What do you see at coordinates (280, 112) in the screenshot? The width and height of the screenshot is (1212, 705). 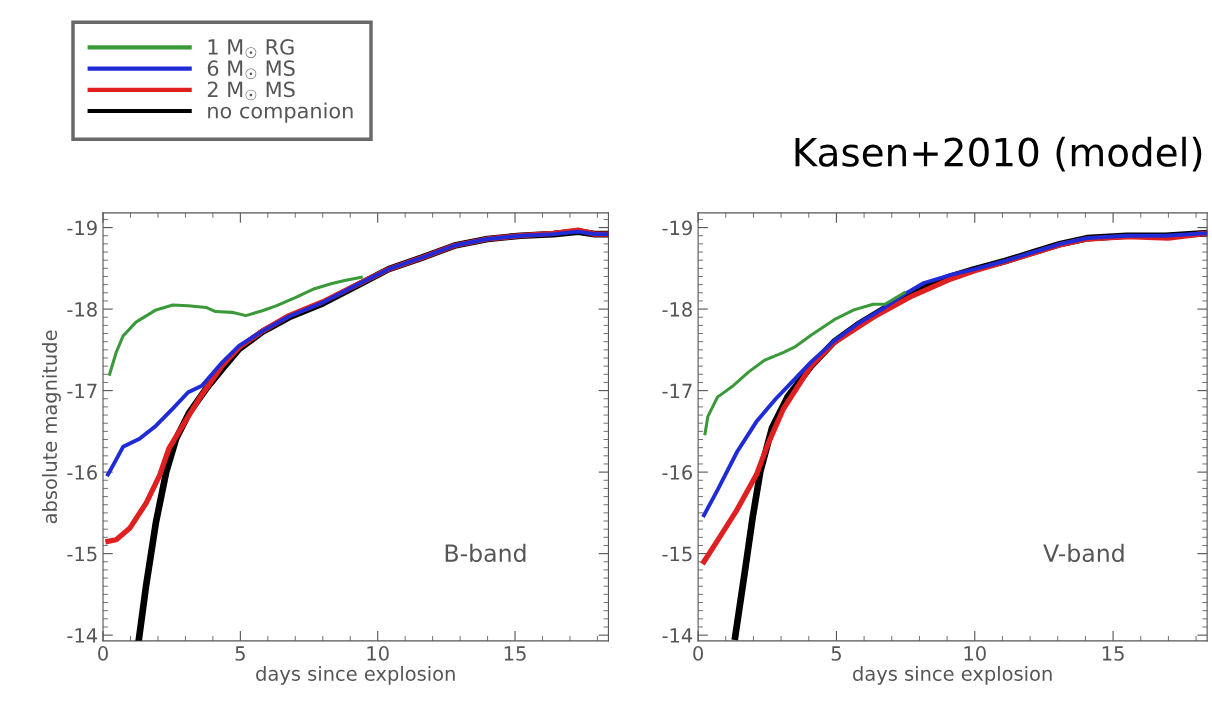 I see `legend-label: no companion` at bounding box center [280, 112].